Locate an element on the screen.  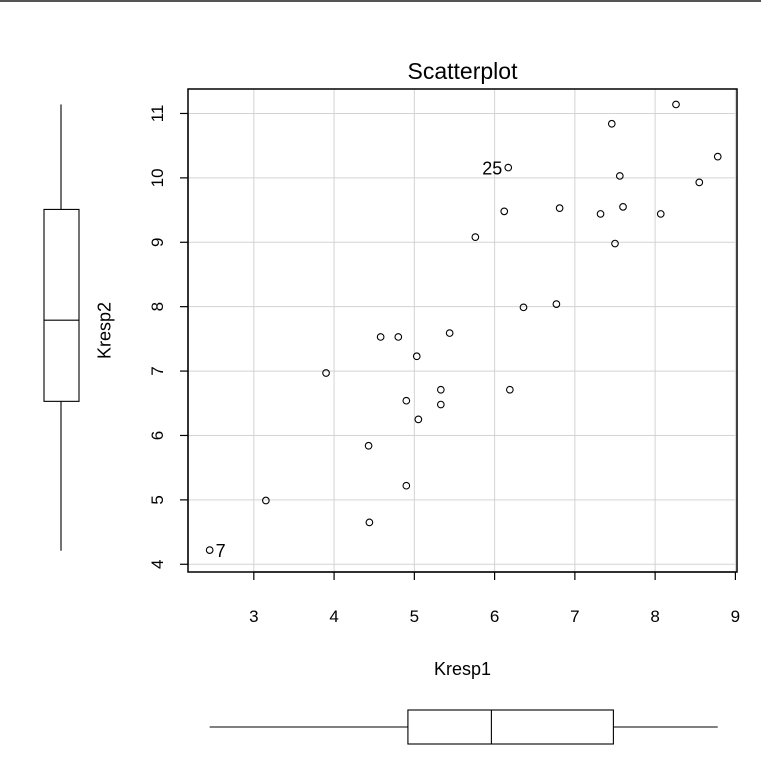
y-box-iqr is located at coordinates (61, 305).